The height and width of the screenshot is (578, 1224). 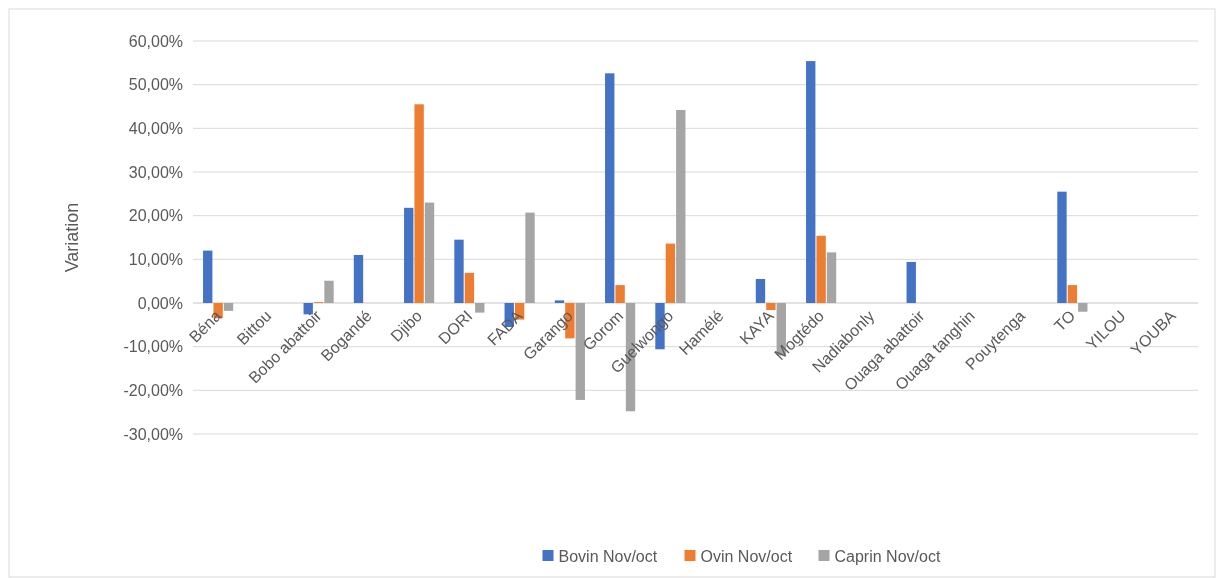 What do you see at coordinates (746, 556) in the screenshot?
I see `legend-label: Ovin Nov/oct` at bounding box center [746, 556].